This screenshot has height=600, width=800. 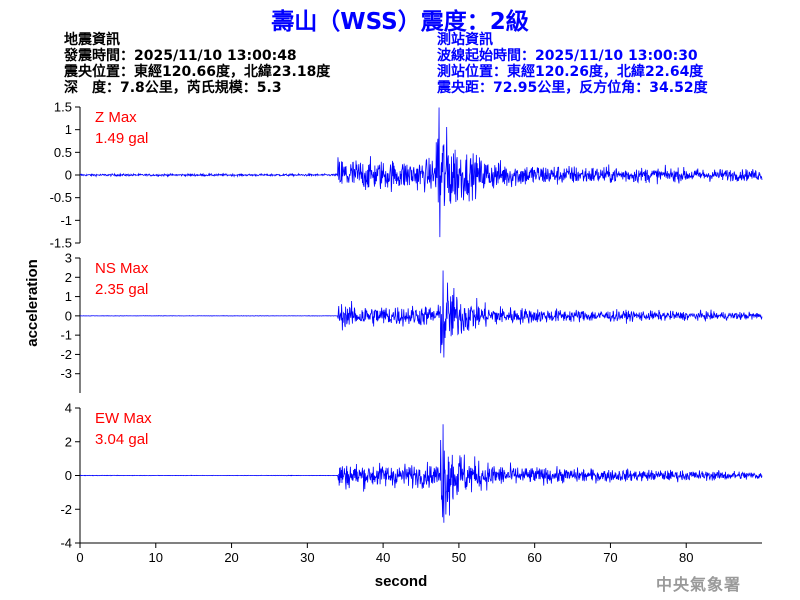 I want to click on max-value-ew: 3.04 gal, so click(x=121, y=439).